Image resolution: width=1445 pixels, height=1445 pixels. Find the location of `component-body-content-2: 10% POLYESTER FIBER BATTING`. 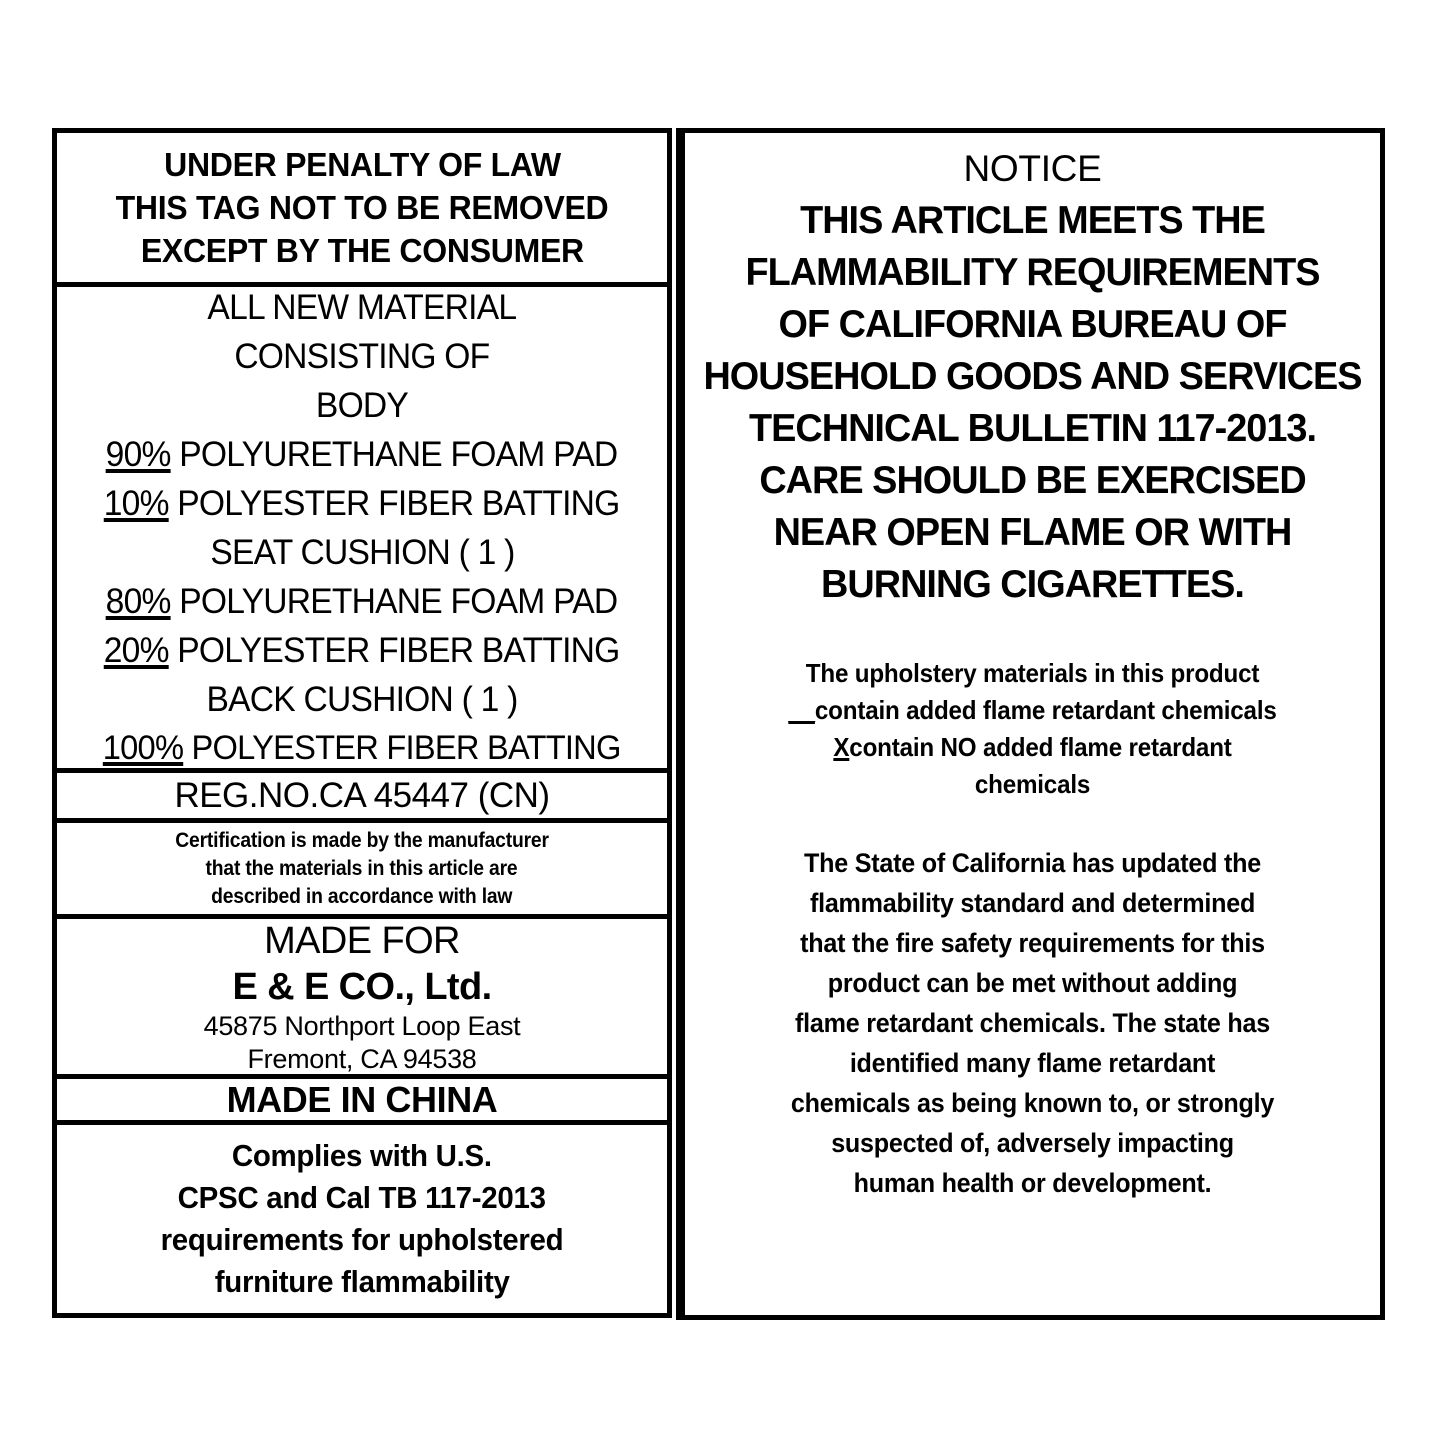

component-body-content-2: 10% POLYESTER FIBER BATTING is located at coordinates (362, 503).